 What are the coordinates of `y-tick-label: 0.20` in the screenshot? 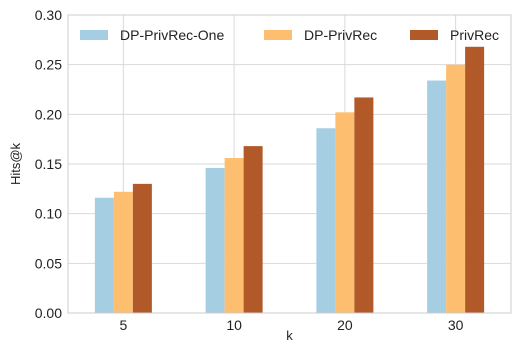 It's located at (48, 114).